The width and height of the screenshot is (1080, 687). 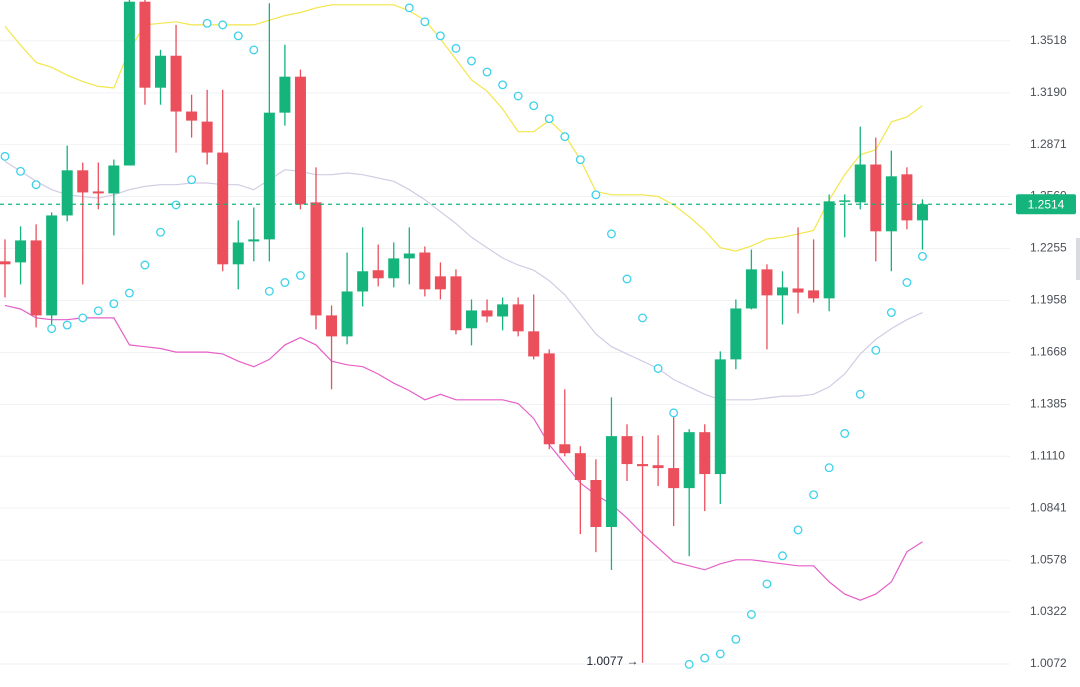 What do you see at coordinates (1048, 300) in the screenshot?
I see `y-tick-label: 1.1958` at bounding box center [1048, 300].